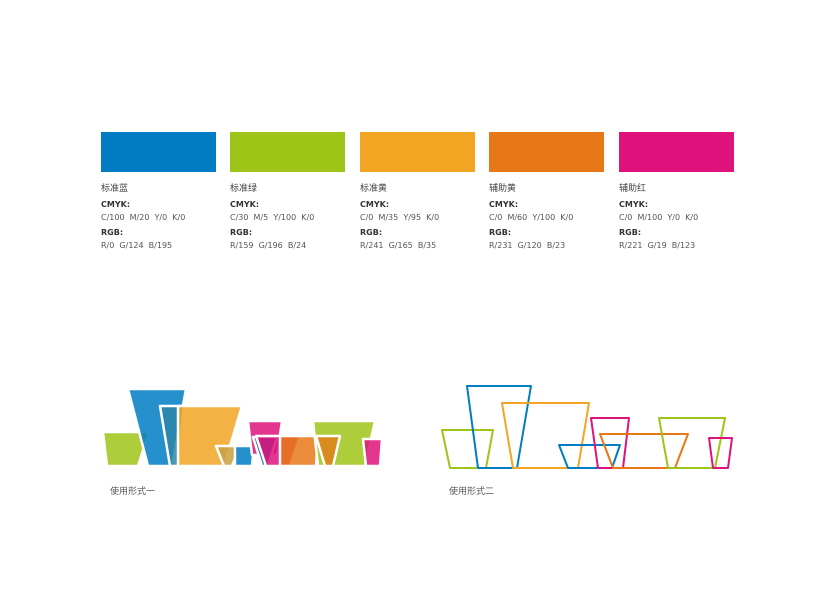 The height and width of the screenshot is (597, 838). I want to click on cmyk-value: C/0 M/60 Y/100 K/0, so click(531, 217).